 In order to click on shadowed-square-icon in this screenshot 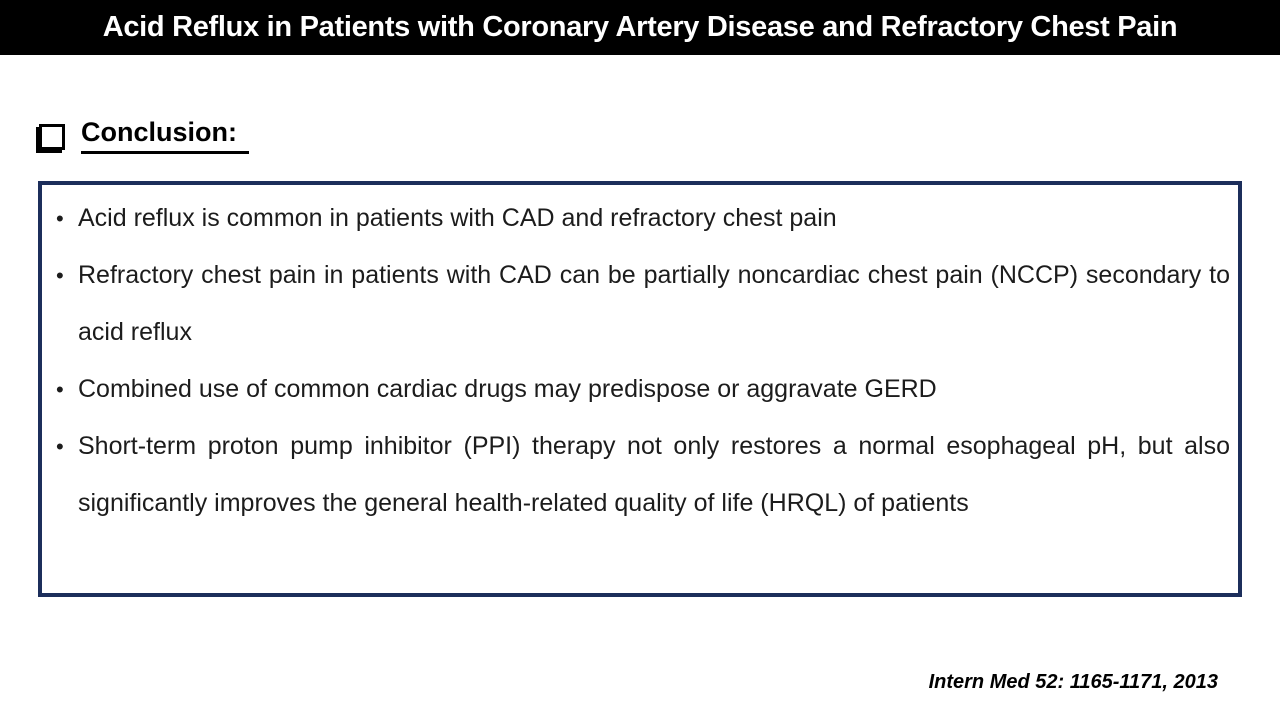, I will do `click(52, 137)`.